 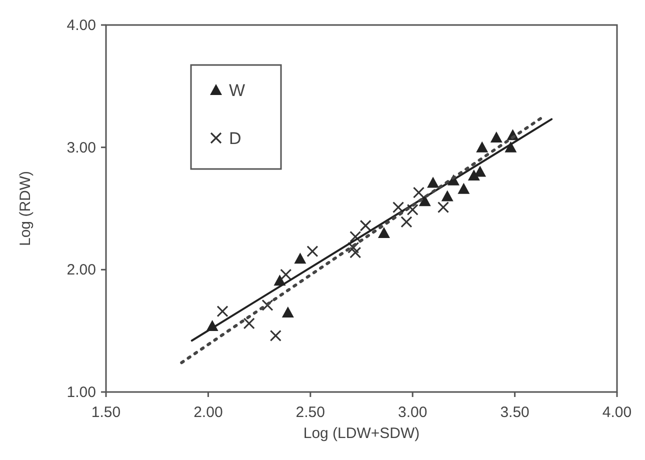 I want to click on x-tick-label: 3.00, so click(x=413, y=412).